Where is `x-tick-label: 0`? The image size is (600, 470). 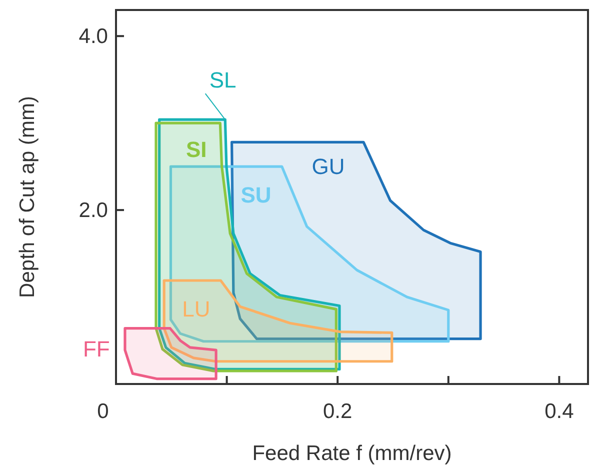 x-tick-label: 0 is located at coordinates (103, 411).